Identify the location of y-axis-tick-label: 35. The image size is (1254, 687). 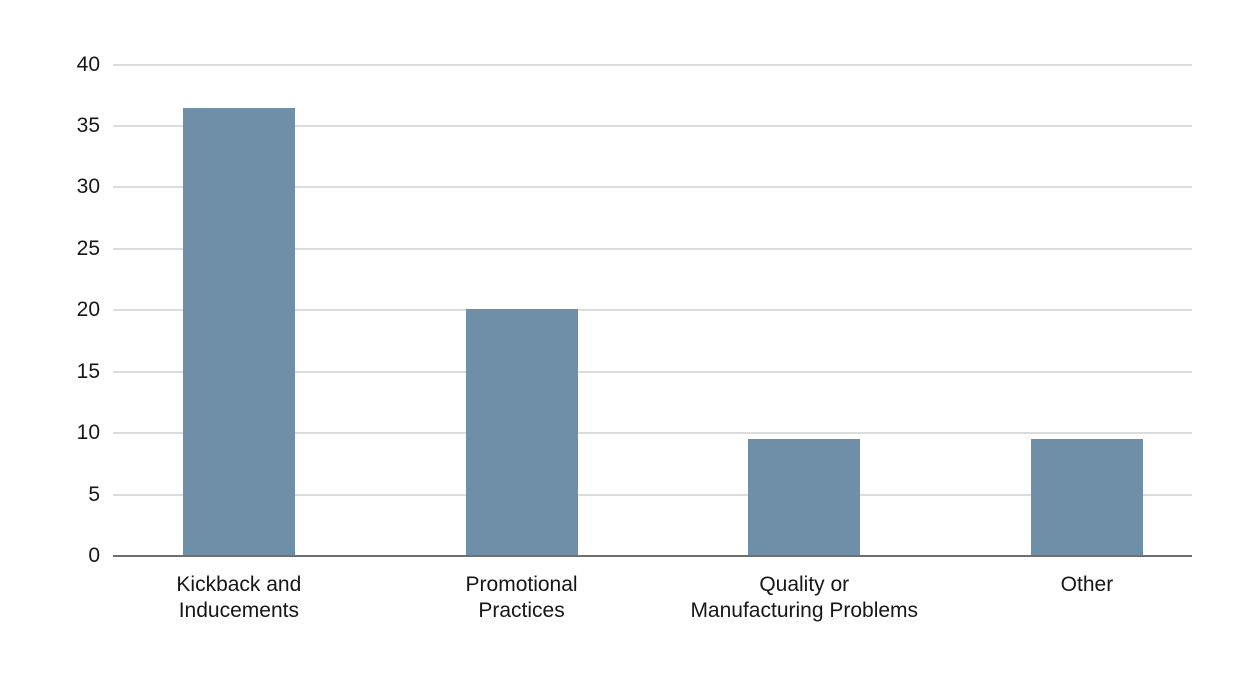
(88, 125).